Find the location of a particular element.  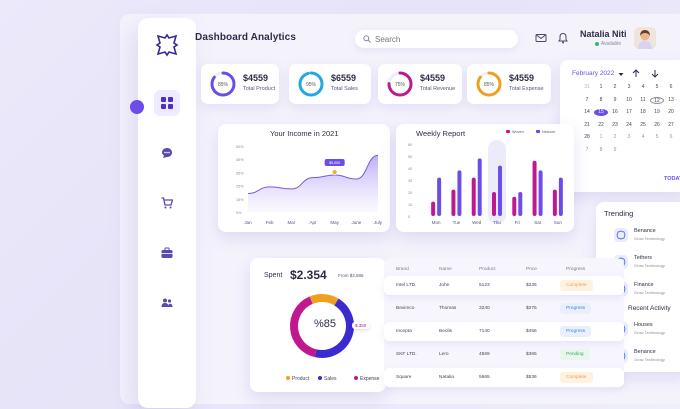

calendar-day: 12 is located at coordinates (657, 100).